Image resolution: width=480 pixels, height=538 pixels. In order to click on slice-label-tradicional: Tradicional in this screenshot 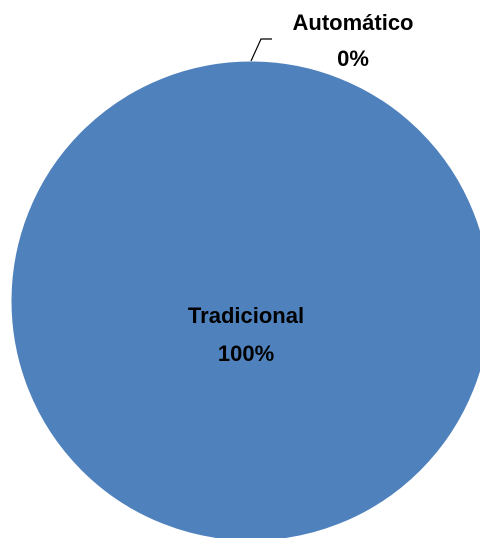, I will do `click(246, 315)`.